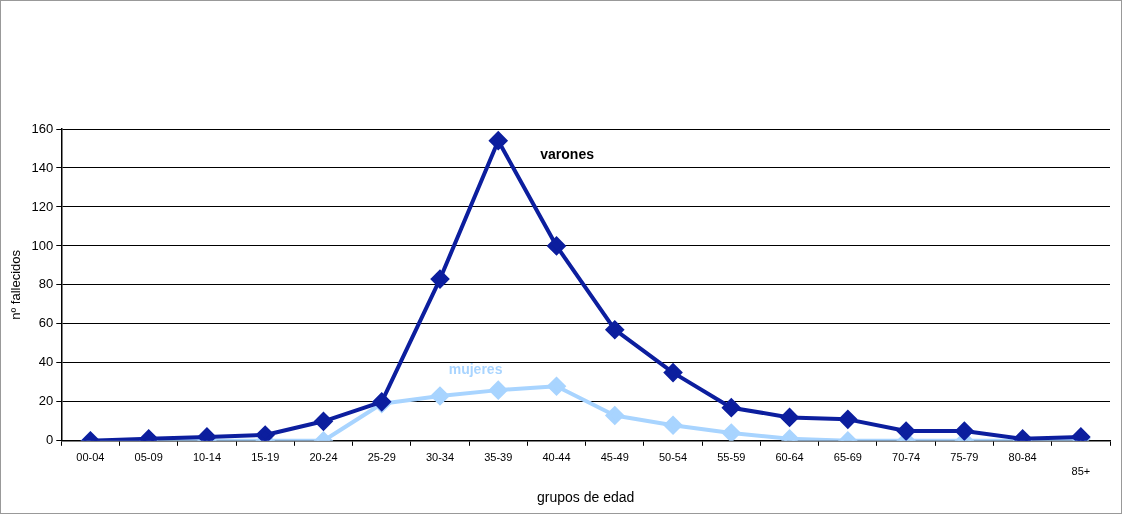  What do you see at coordinates (614, 457) in the screenshot?
I see `x-tick-label: 45-49` at bounding box center [614, 457].